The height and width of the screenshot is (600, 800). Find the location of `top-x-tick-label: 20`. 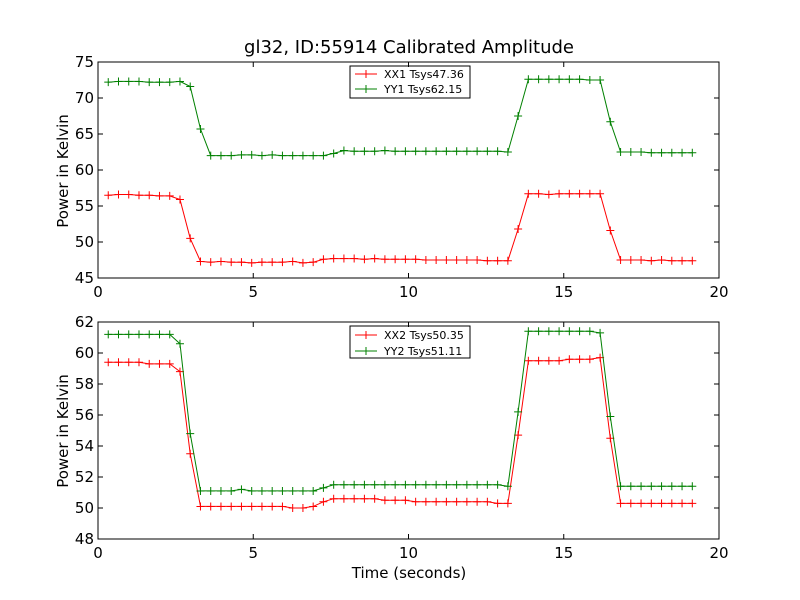

top-x-tick-label: 20 is located at coordinates (718, 292).